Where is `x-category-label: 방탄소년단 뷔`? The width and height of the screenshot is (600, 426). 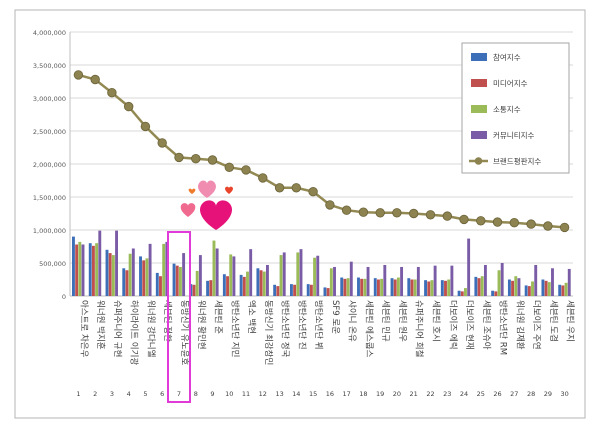
x-category-label: 방탄소년단 뷔 is located at coordinates (318, 325).